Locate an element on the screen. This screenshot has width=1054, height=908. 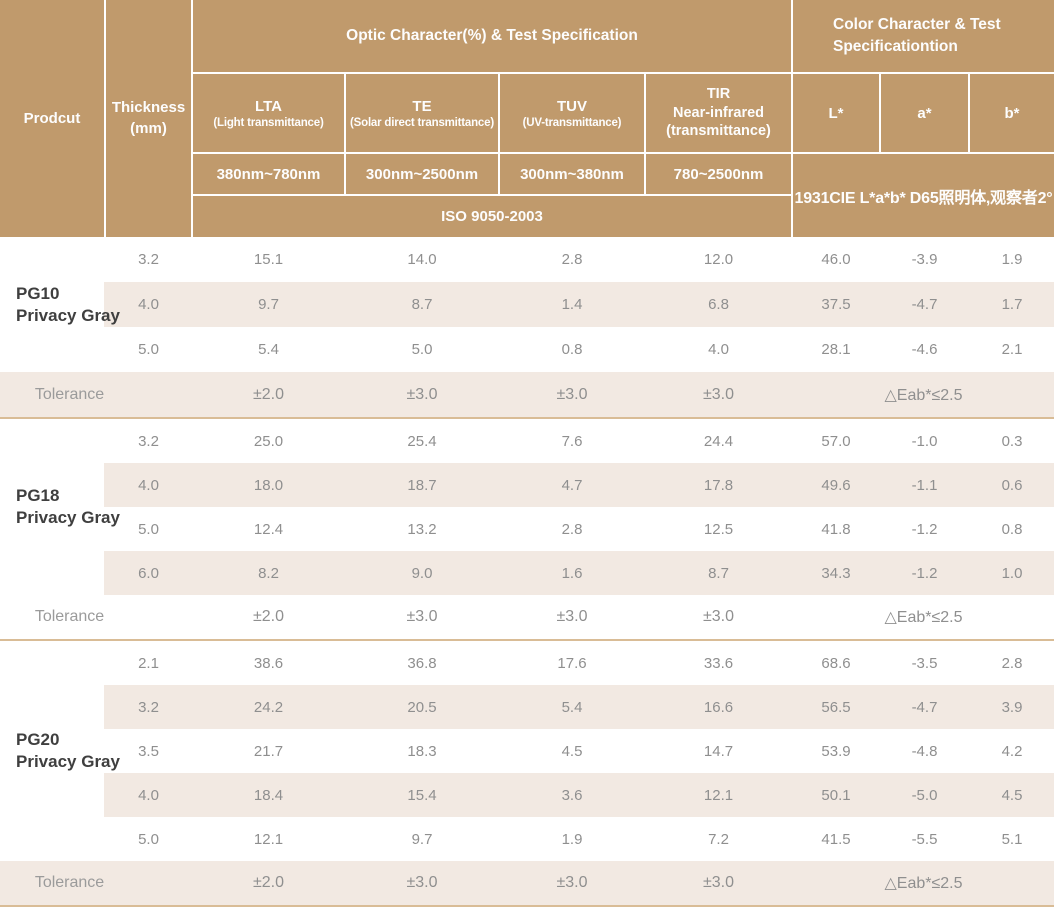
table-row: 6.0 8.2 9.0 1.6 8.7 34.3 -1.2 1.0 is located at coordinates (527, 573).